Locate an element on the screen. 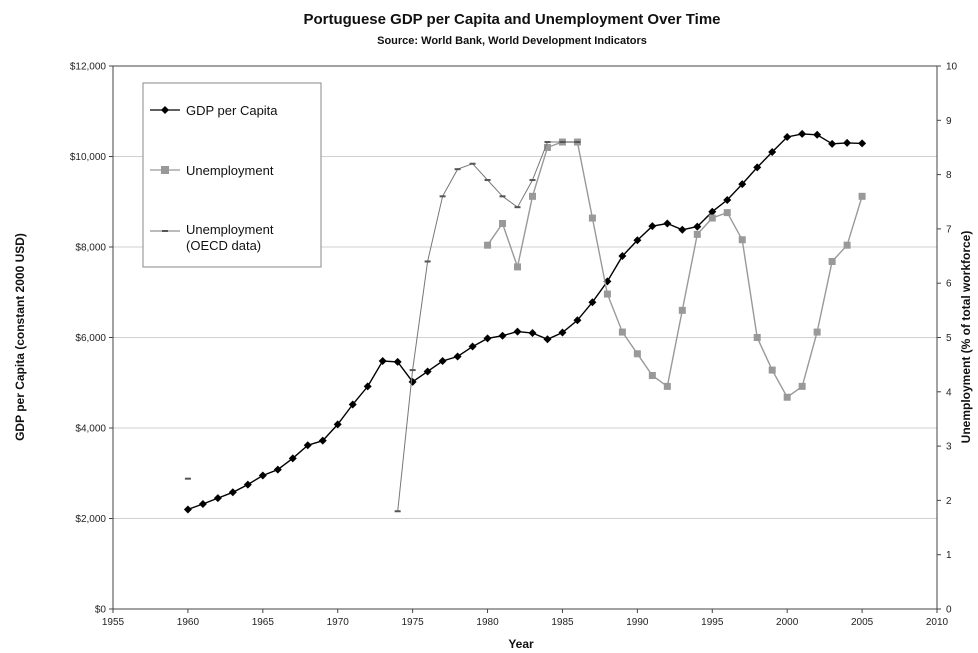 The width and height of the screenshot is (978, 653). legend-oecd-label: Unemployment (OECD data) is located at coordinates (231, 237).